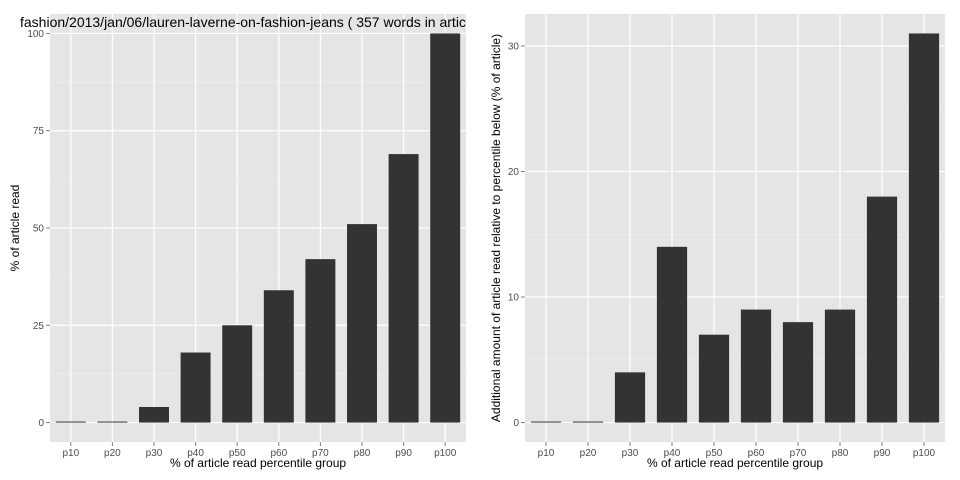  What do you see at coordinates (15, 228) in the screenshot?
I see `y-axis-title: % of article read` at bounding box center [15, 228].